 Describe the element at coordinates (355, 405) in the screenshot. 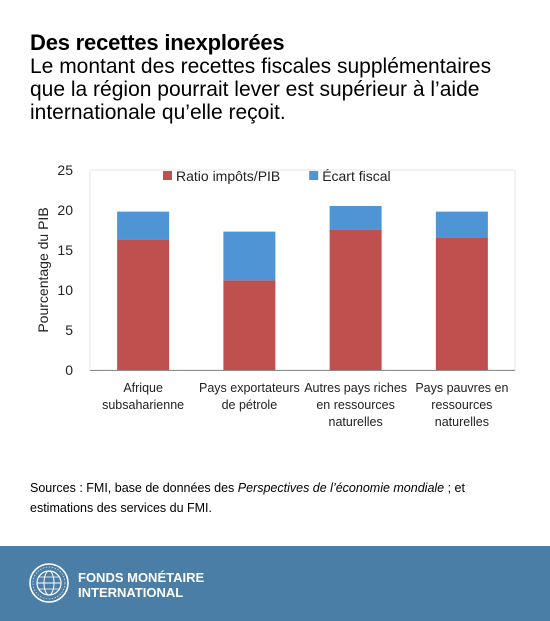

I see `x-category-label: en ressources` at that location.